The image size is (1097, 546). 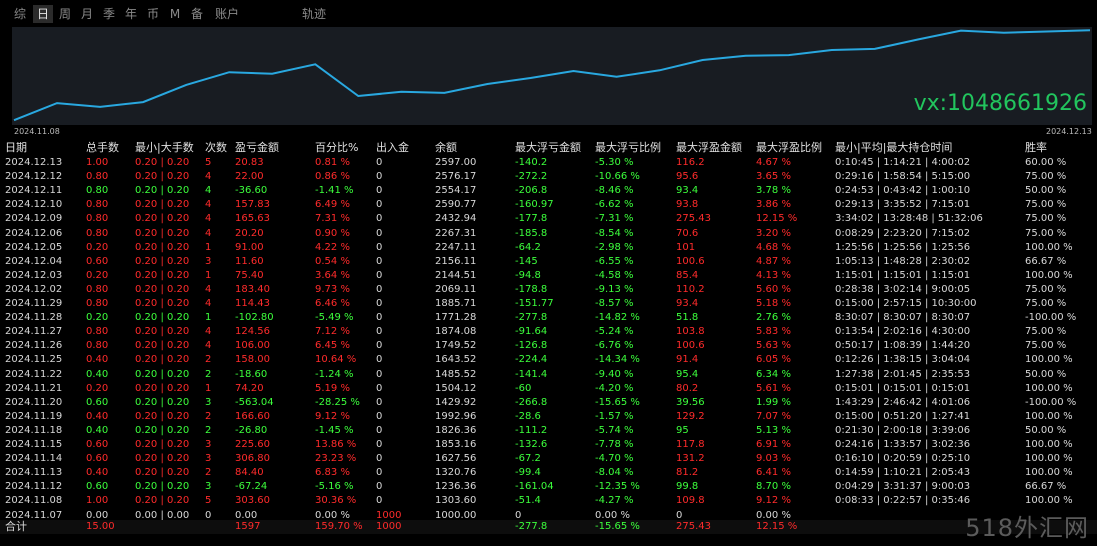 I want to click on cell-col-8: 0, so click(x=518, y=515).